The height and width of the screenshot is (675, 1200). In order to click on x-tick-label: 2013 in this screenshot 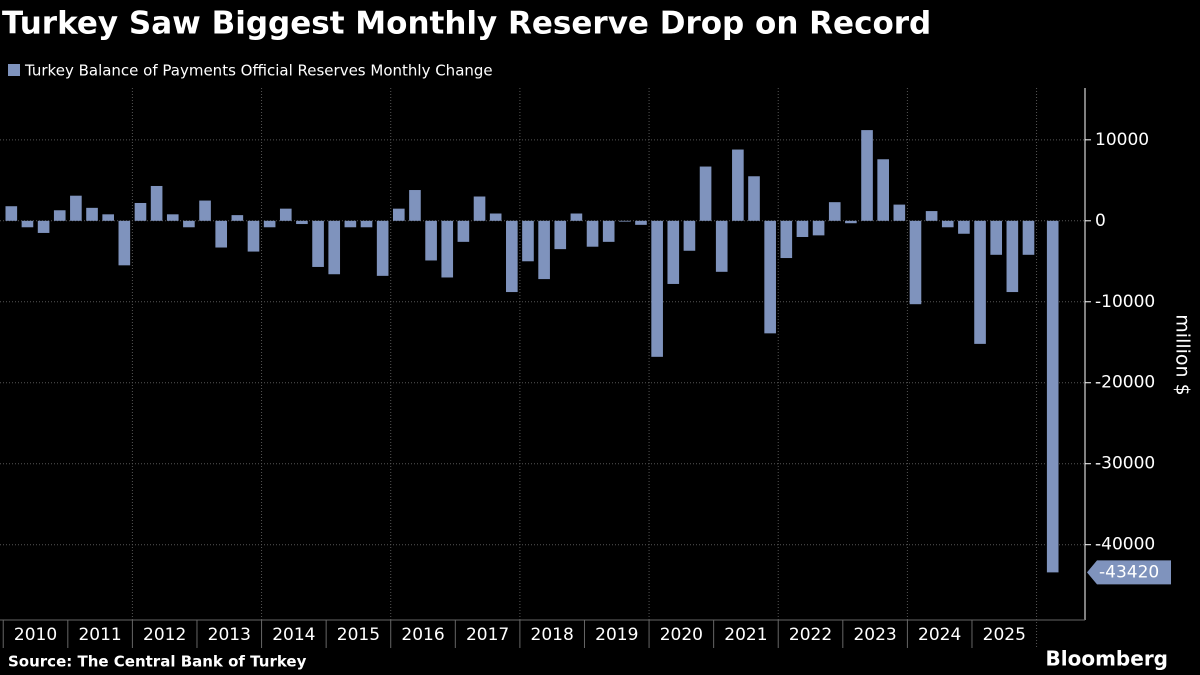, I will do `click(229, 635)`.